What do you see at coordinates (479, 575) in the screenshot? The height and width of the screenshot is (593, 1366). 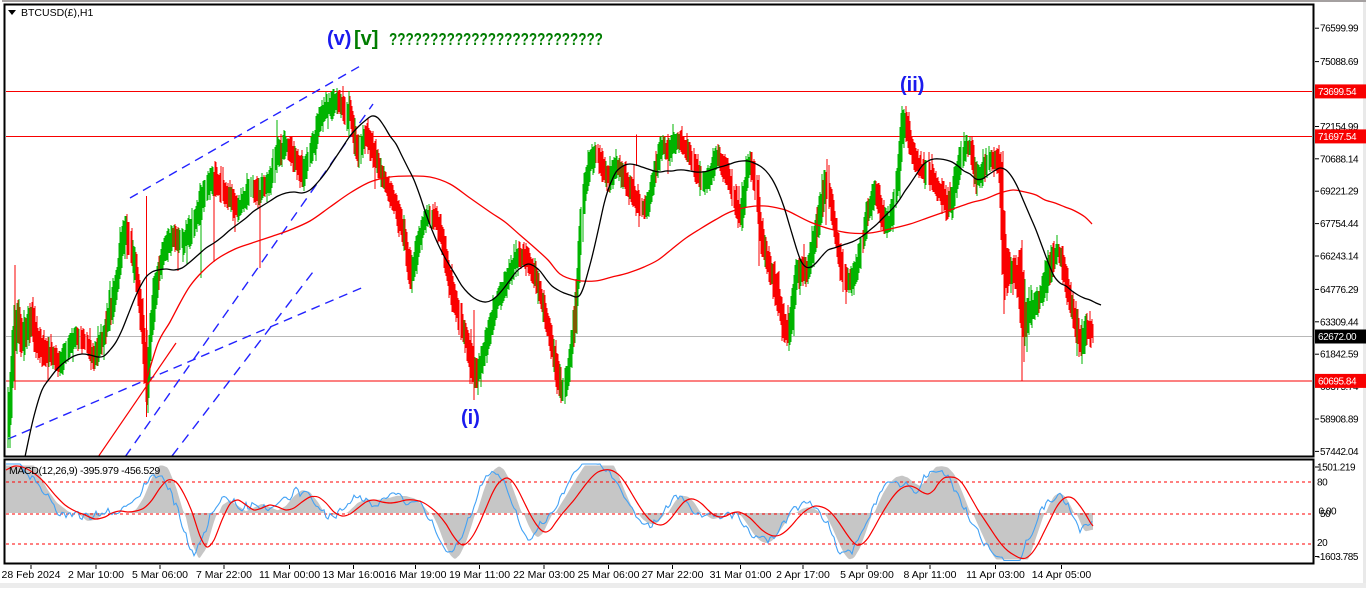 I see `svg-text: 19 Mar 11:00` at bounding box center [479, 575].